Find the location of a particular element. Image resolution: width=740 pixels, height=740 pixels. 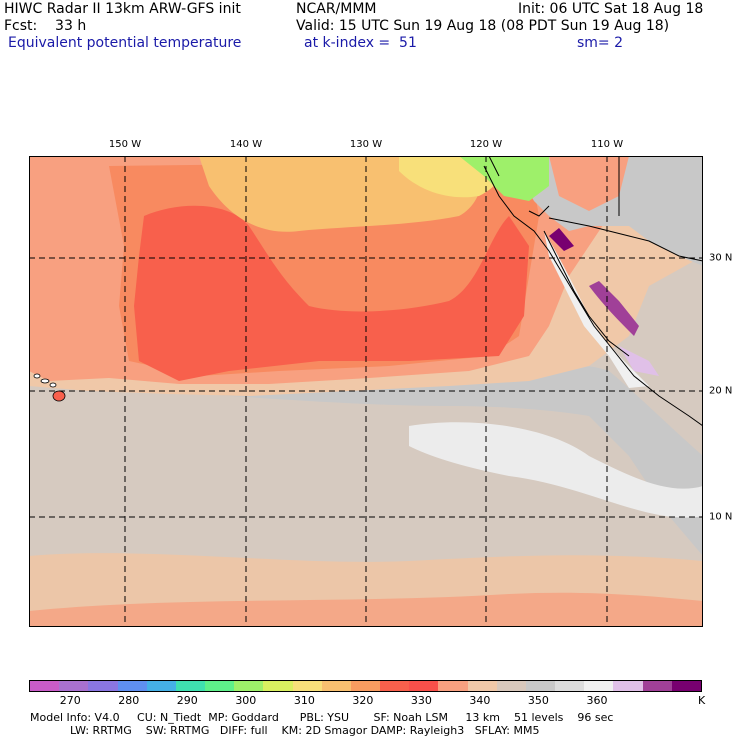

lon-label-150w: 150 W is located at coordinates (125, 144).